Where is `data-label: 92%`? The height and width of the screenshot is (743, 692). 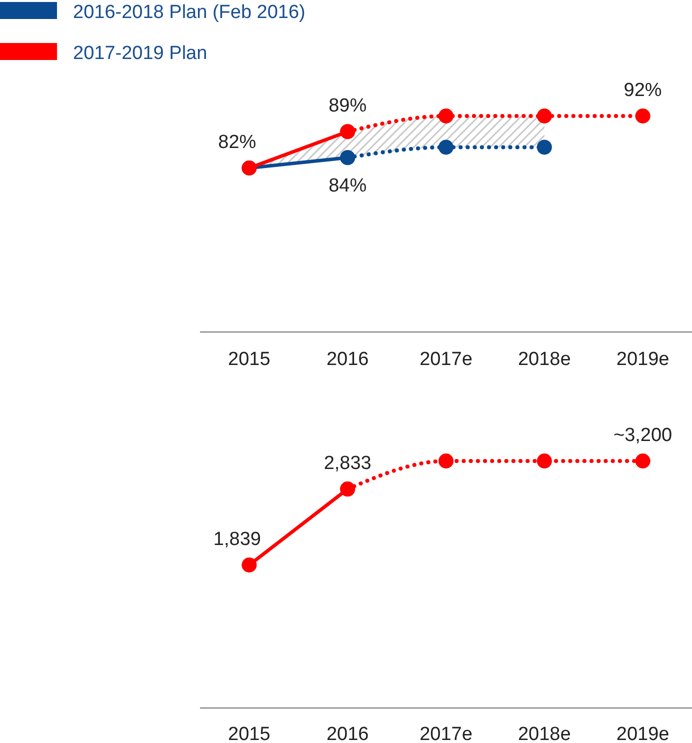
data-label: 92% is located at coordinates (643, 90).